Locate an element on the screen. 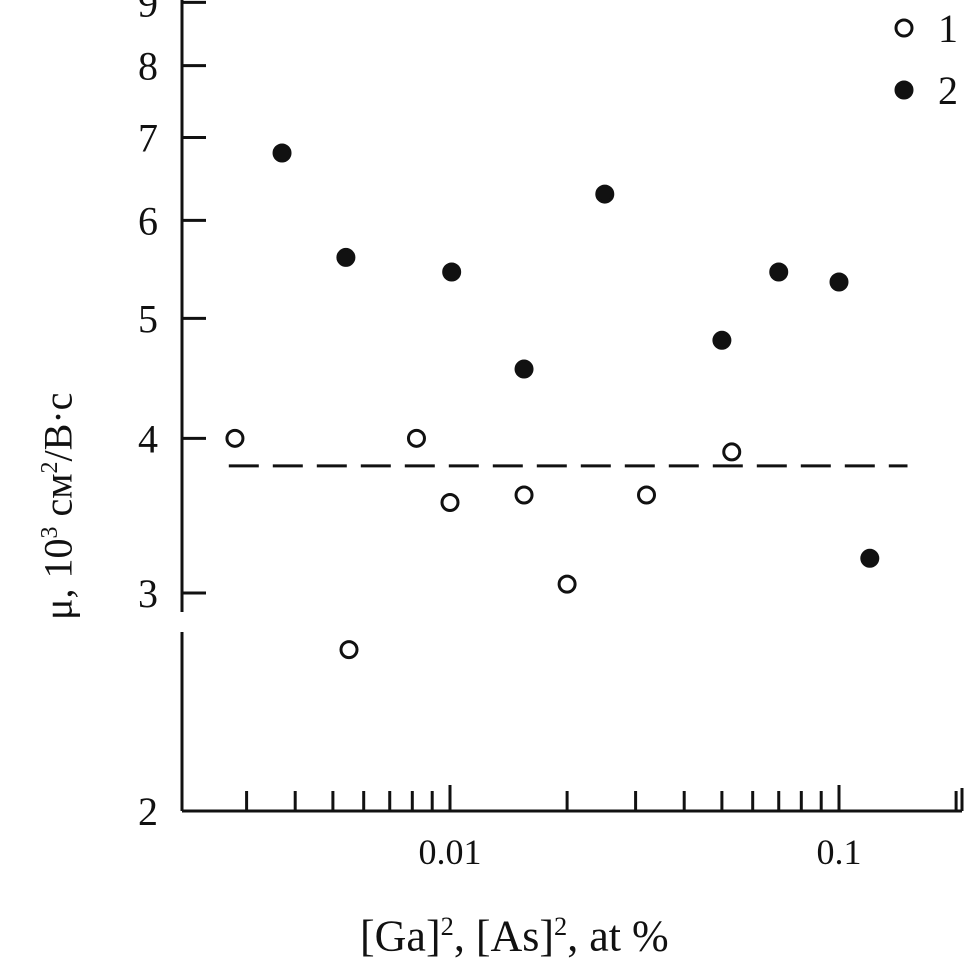  legend-label: 1 is located at coordinates (948, 28).